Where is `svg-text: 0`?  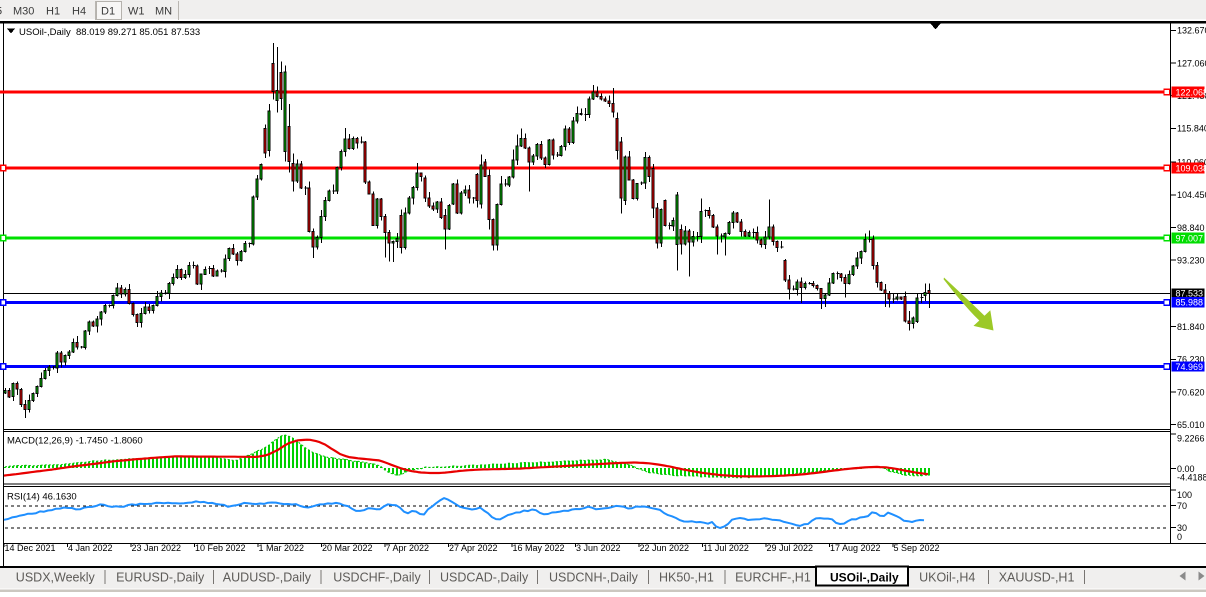 svg-text: 0 is located at coordinates (1179, 537).